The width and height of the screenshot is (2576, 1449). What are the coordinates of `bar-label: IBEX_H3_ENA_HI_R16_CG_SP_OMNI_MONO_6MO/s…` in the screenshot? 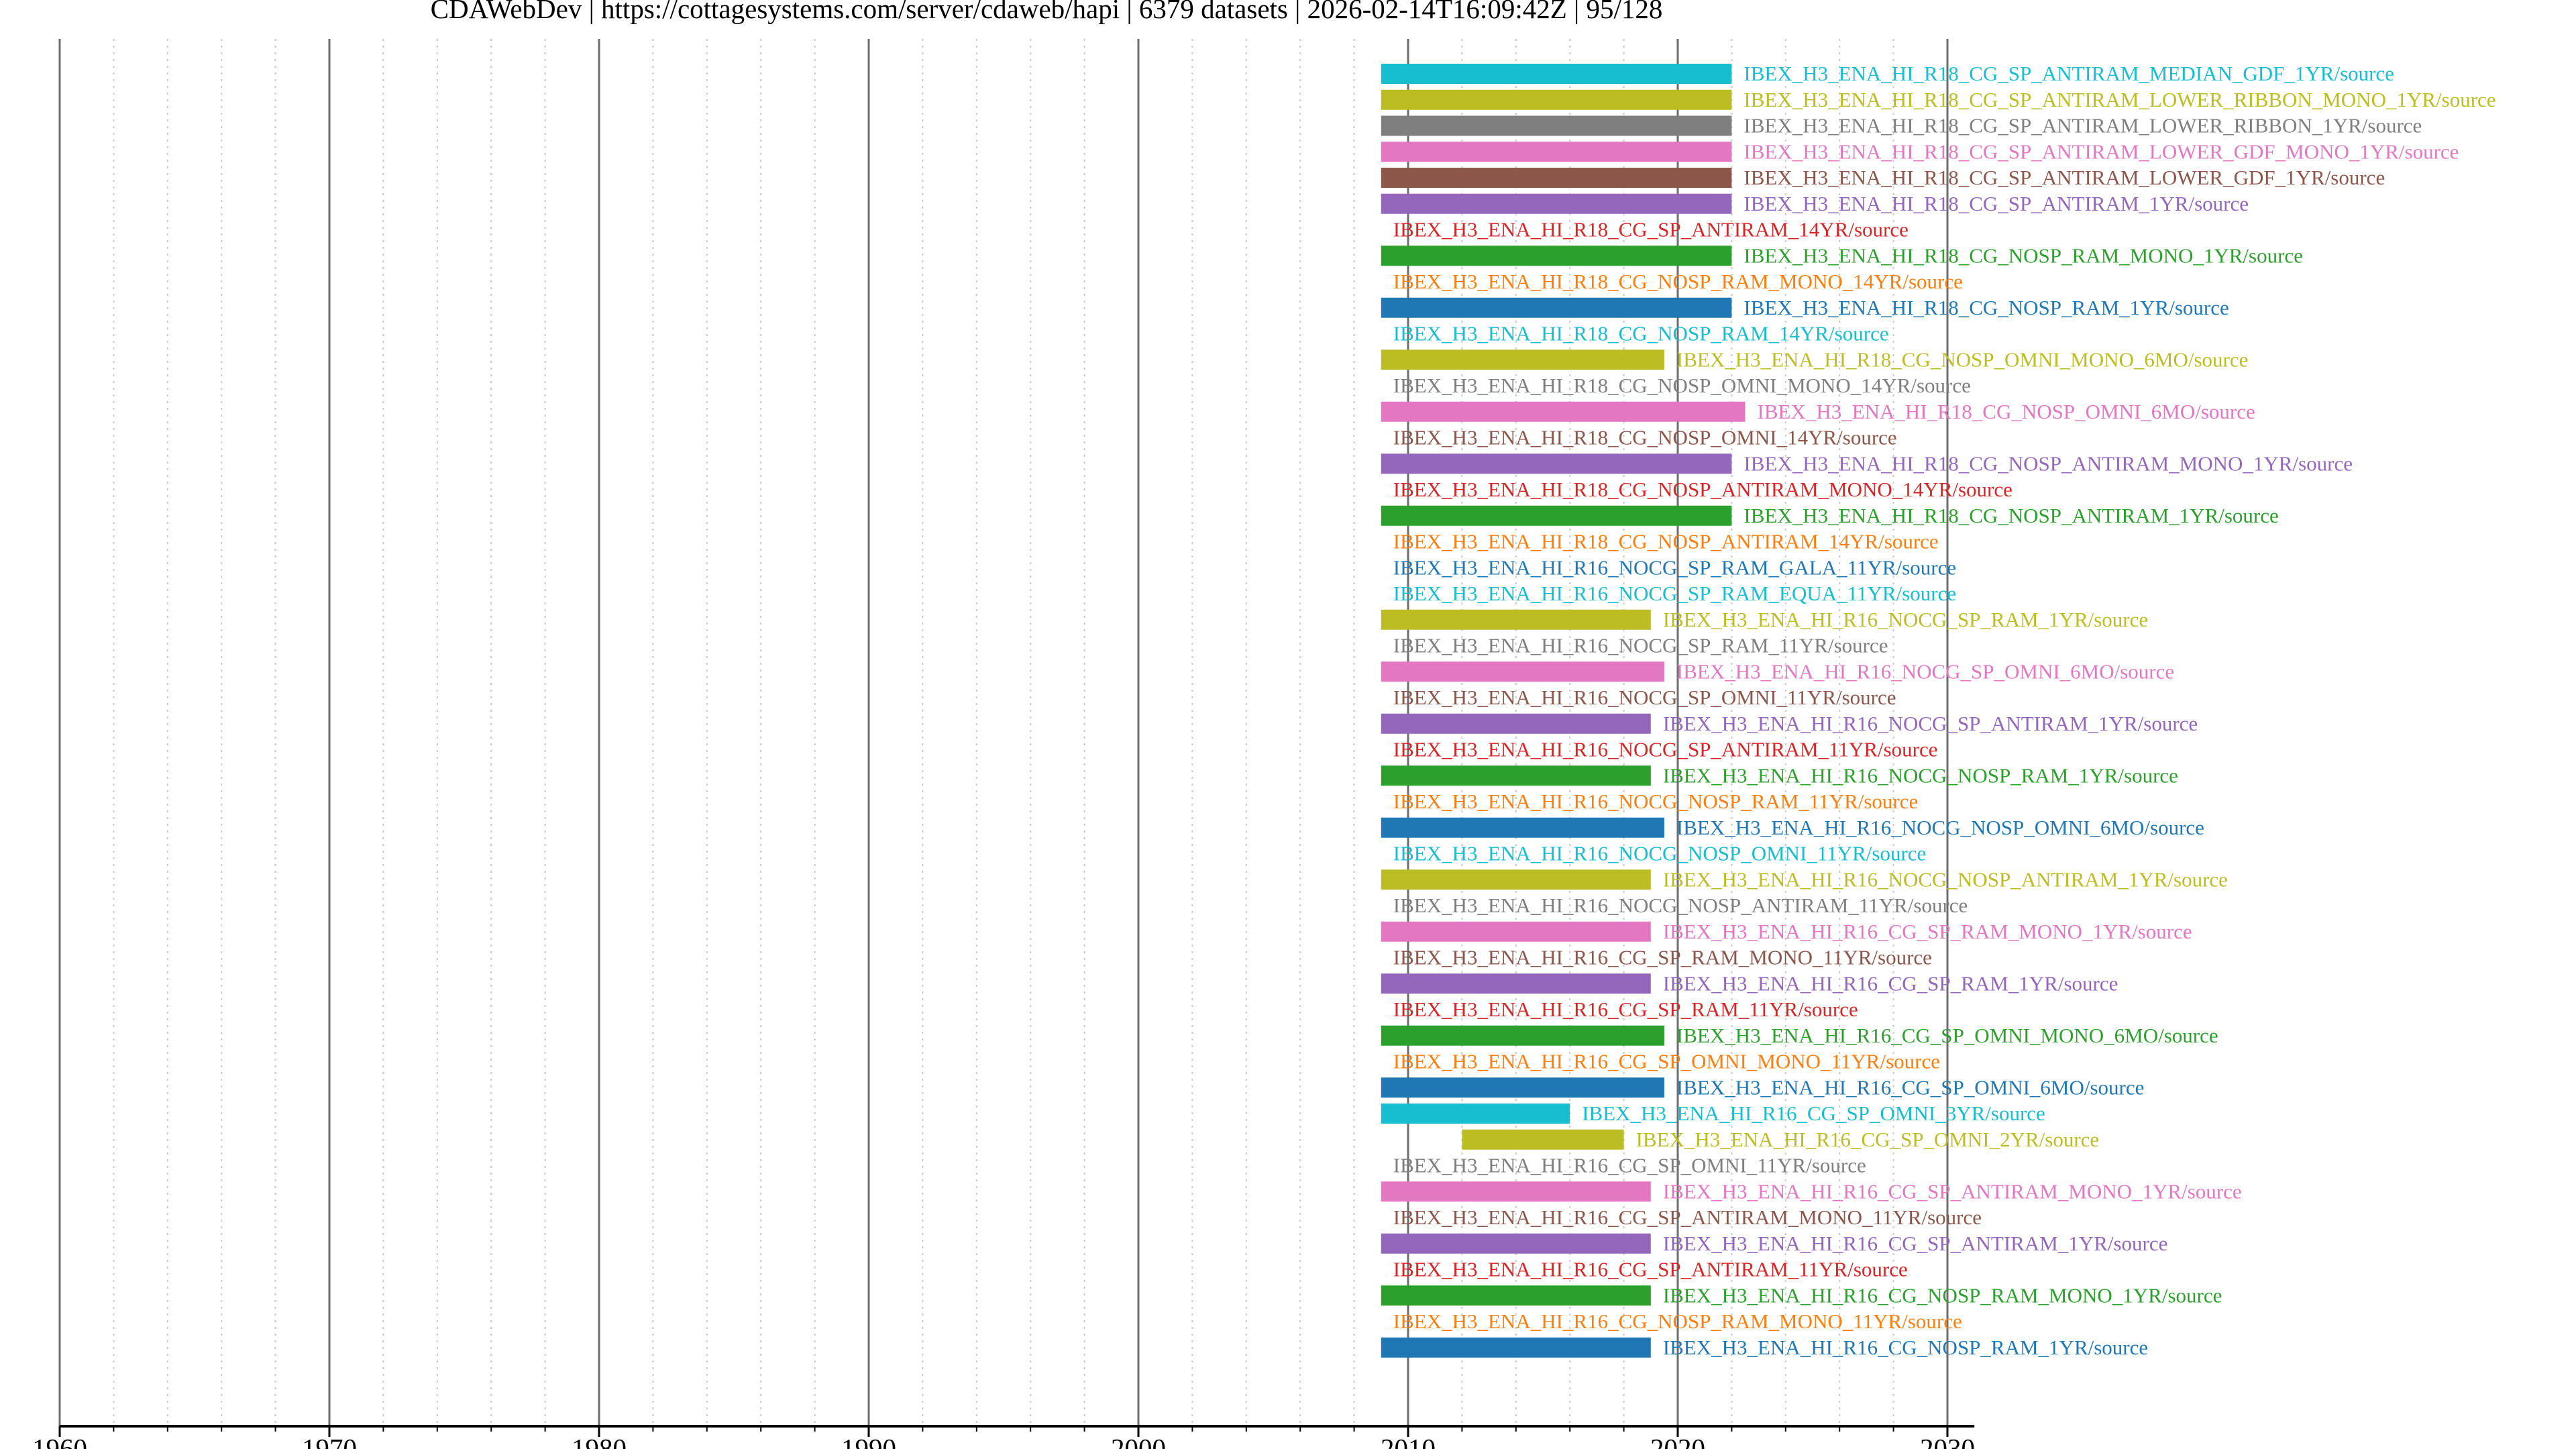 It's located at (1947, 1035).